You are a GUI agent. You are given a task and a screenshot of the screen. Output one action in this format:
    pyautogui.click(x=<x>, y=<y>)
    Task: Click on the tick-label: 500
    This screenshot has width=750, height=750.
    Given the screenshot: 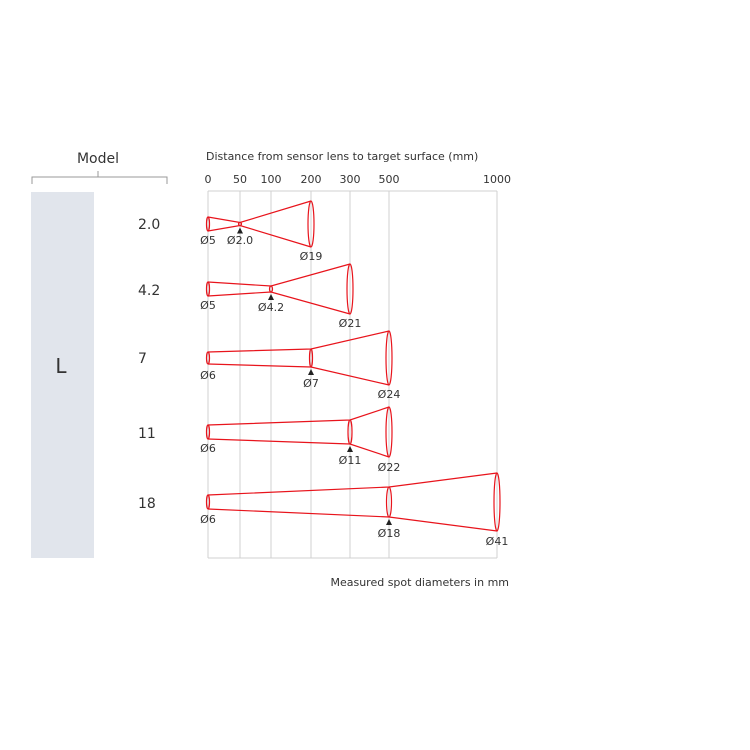 What is the action you would take?
    pyautogui.click(x=389, y=179)
    